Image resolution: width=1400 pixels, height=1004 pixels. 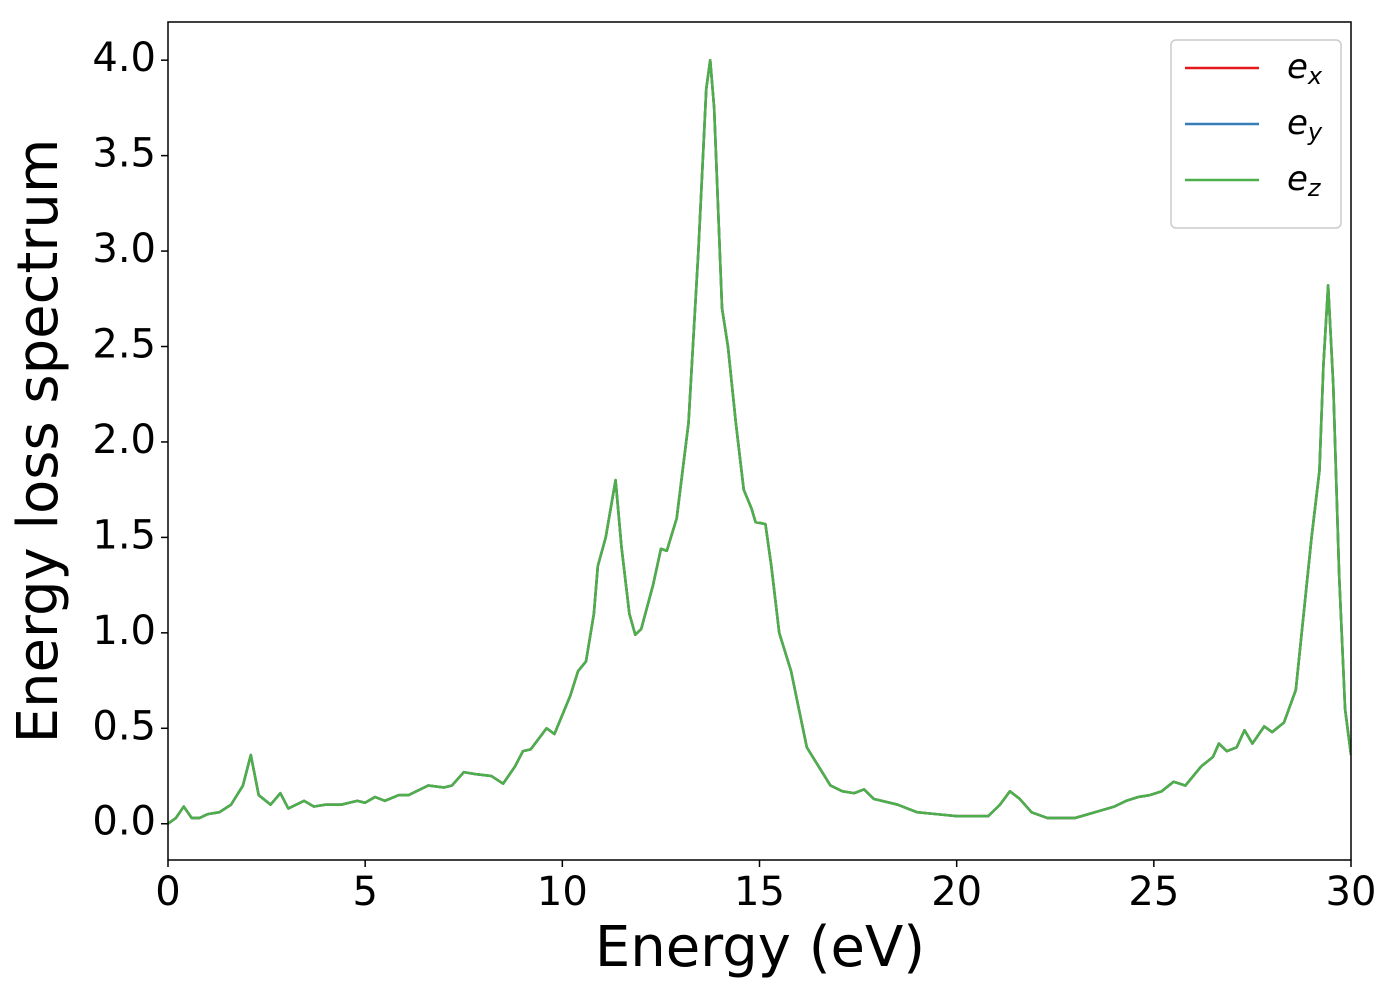 I want to click on y-tick-label: 0.5, so click(x=124, y=726).